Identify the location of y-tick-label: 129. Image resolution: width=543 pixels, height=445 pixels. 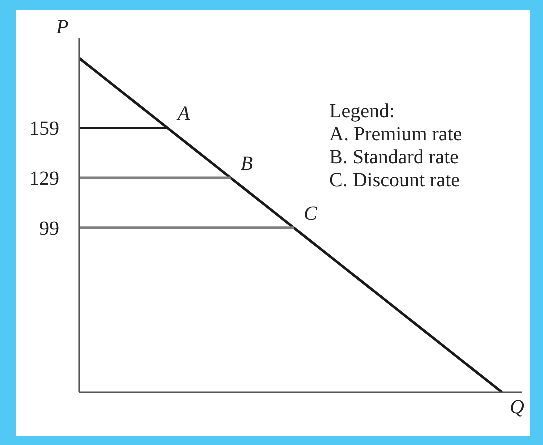
(45, 179).